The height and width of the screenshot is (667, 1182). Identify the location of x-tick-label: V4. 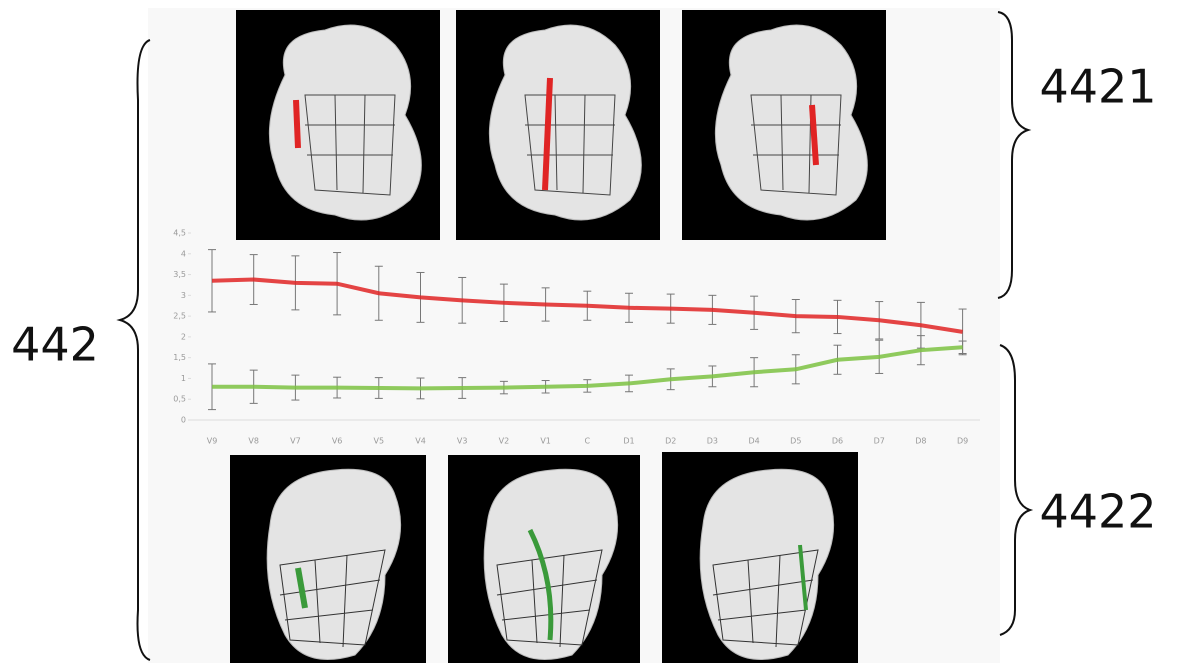
(420, 441).